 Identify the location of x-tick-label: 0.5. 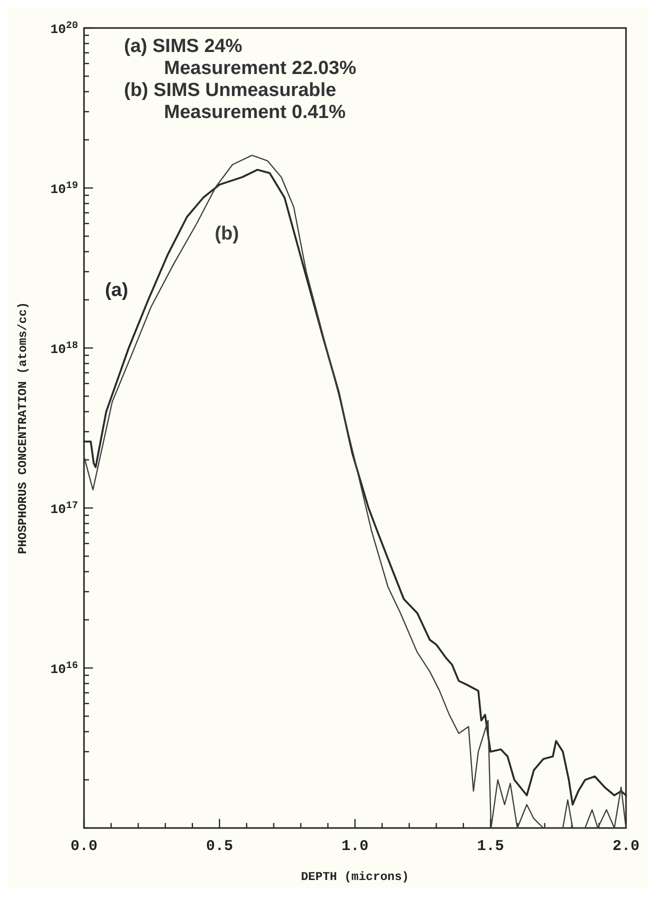
(220, 846).